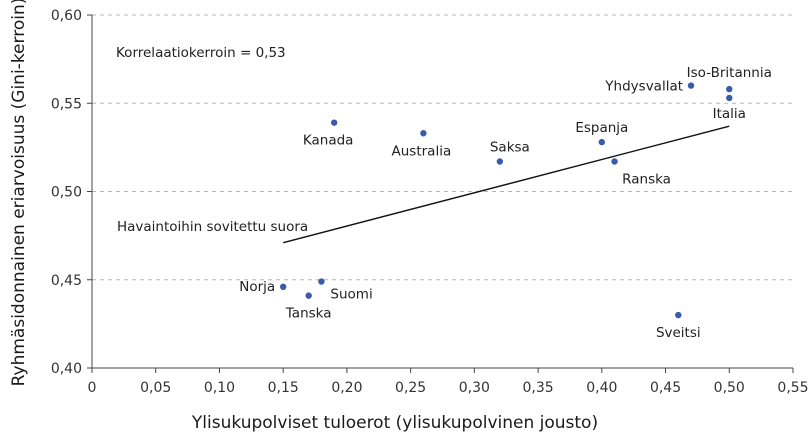 The height and width of the screenshot is (442, 810). I want to click on point-label: Ranska, so click(646, 179).